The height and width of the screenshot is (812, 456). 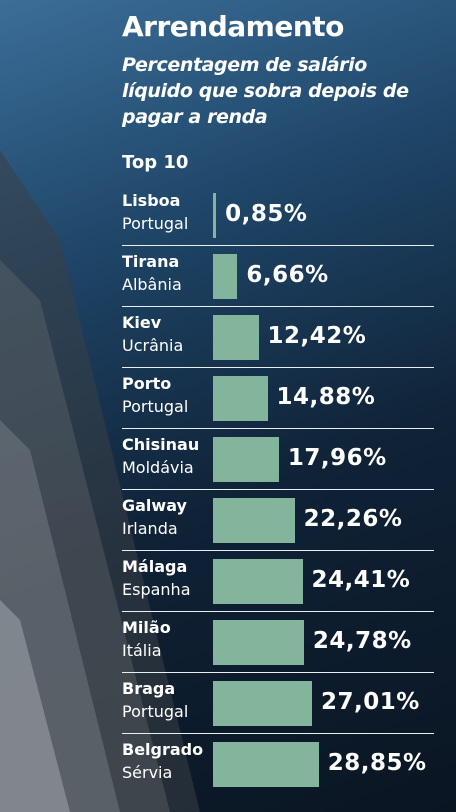 I want to click on value-label: 12,42%, so click(x=317, y=336).